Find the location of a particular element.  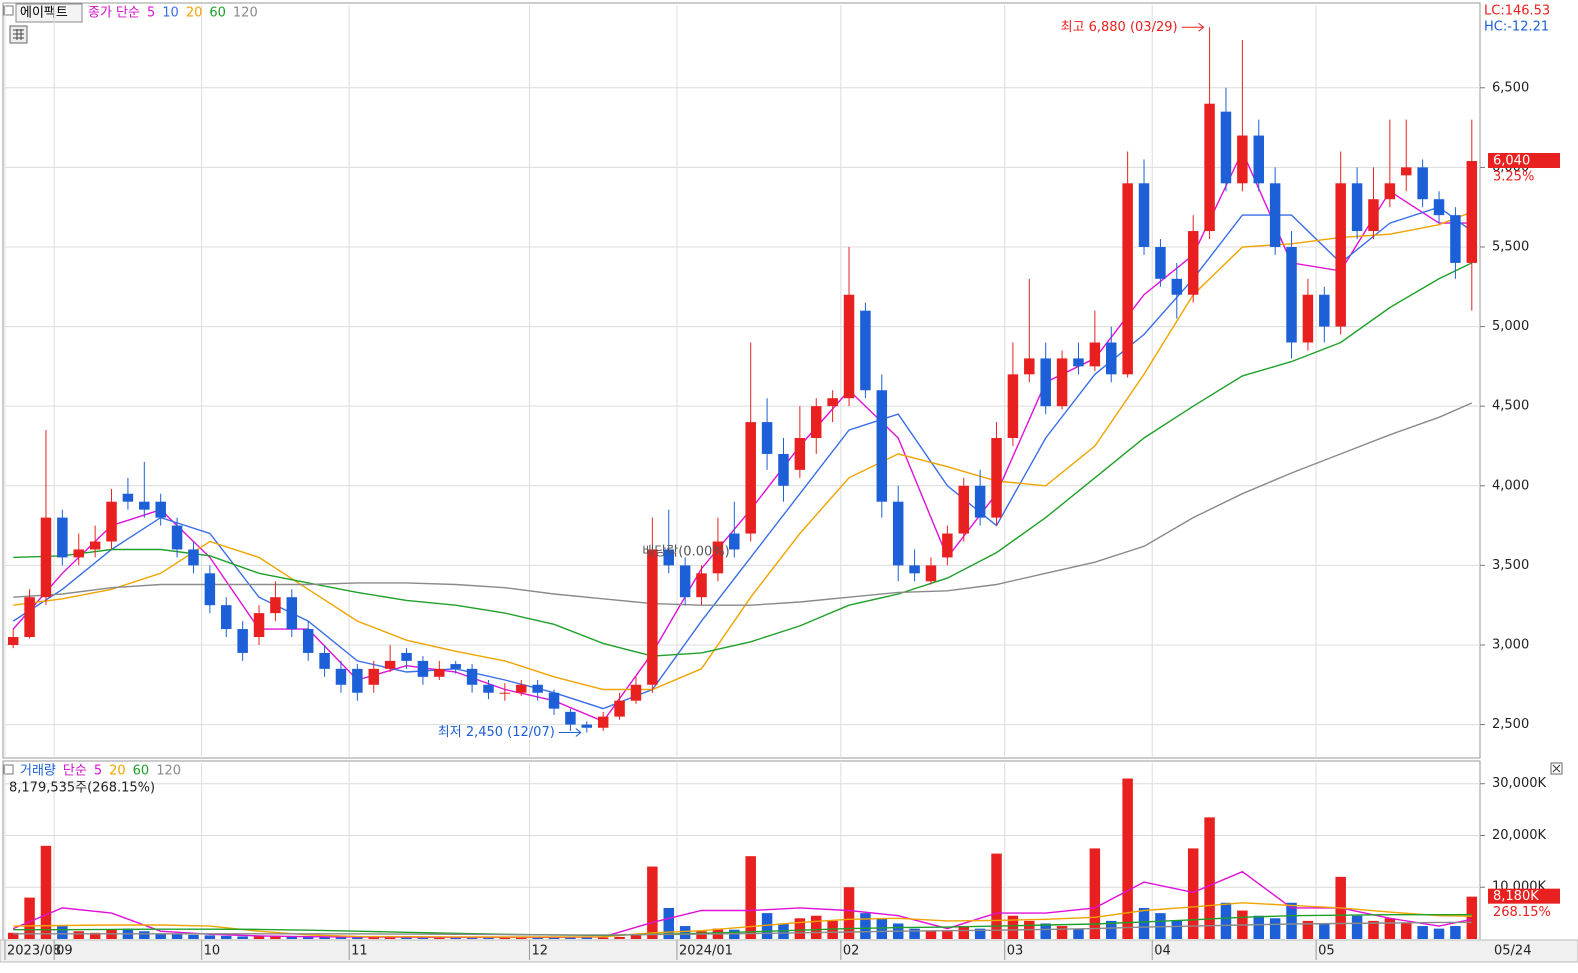

stock-name-box is located at coordinates (49, 13).